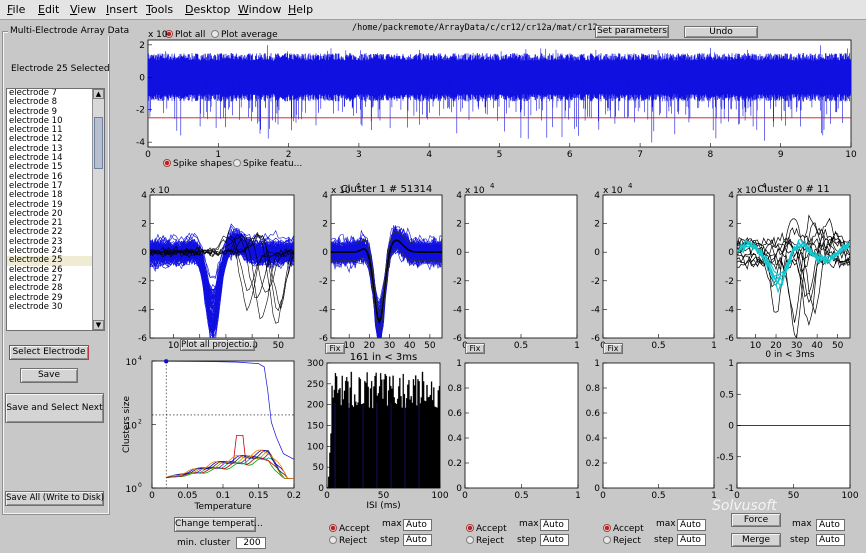 This screenshot has height=553, width=866. I want to click on select-electrode-button: Select Electrode, so click(49, 352).